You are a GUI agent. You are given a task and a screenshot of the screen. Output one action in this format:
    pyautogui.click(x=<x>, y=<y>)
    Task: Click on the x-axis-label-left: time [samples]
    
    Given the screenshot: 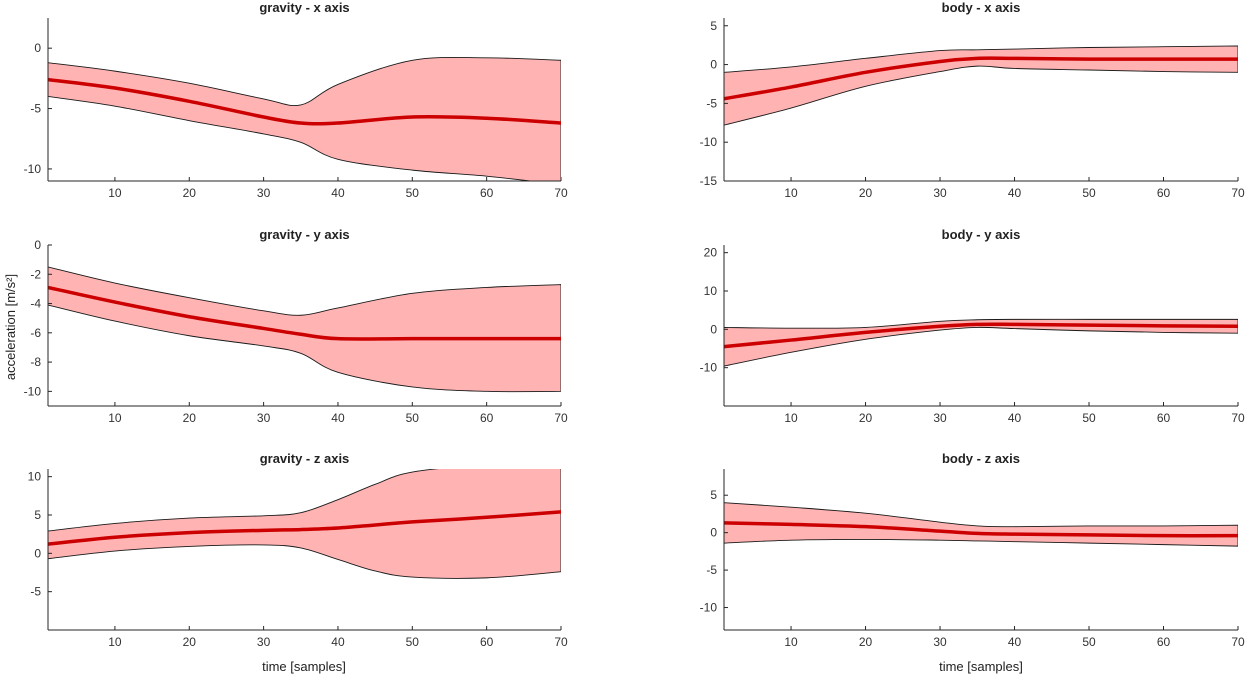 What is the action you would take?
    pyautogui.click(x=304, y=666)
    